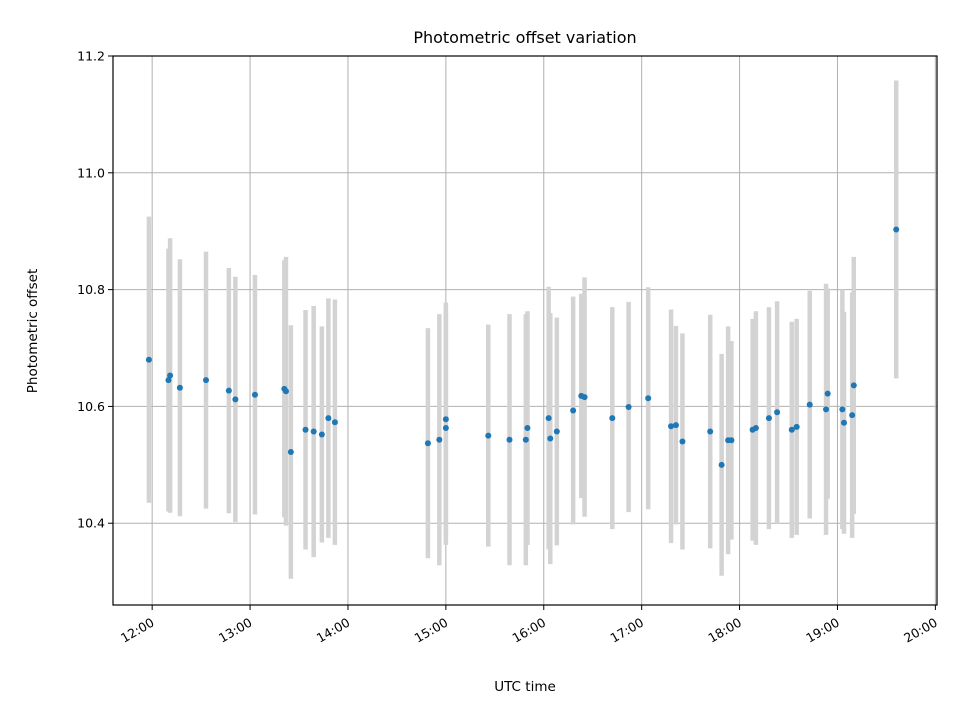  I want to click on y-tick-label: 10.6, so click(91, 406).